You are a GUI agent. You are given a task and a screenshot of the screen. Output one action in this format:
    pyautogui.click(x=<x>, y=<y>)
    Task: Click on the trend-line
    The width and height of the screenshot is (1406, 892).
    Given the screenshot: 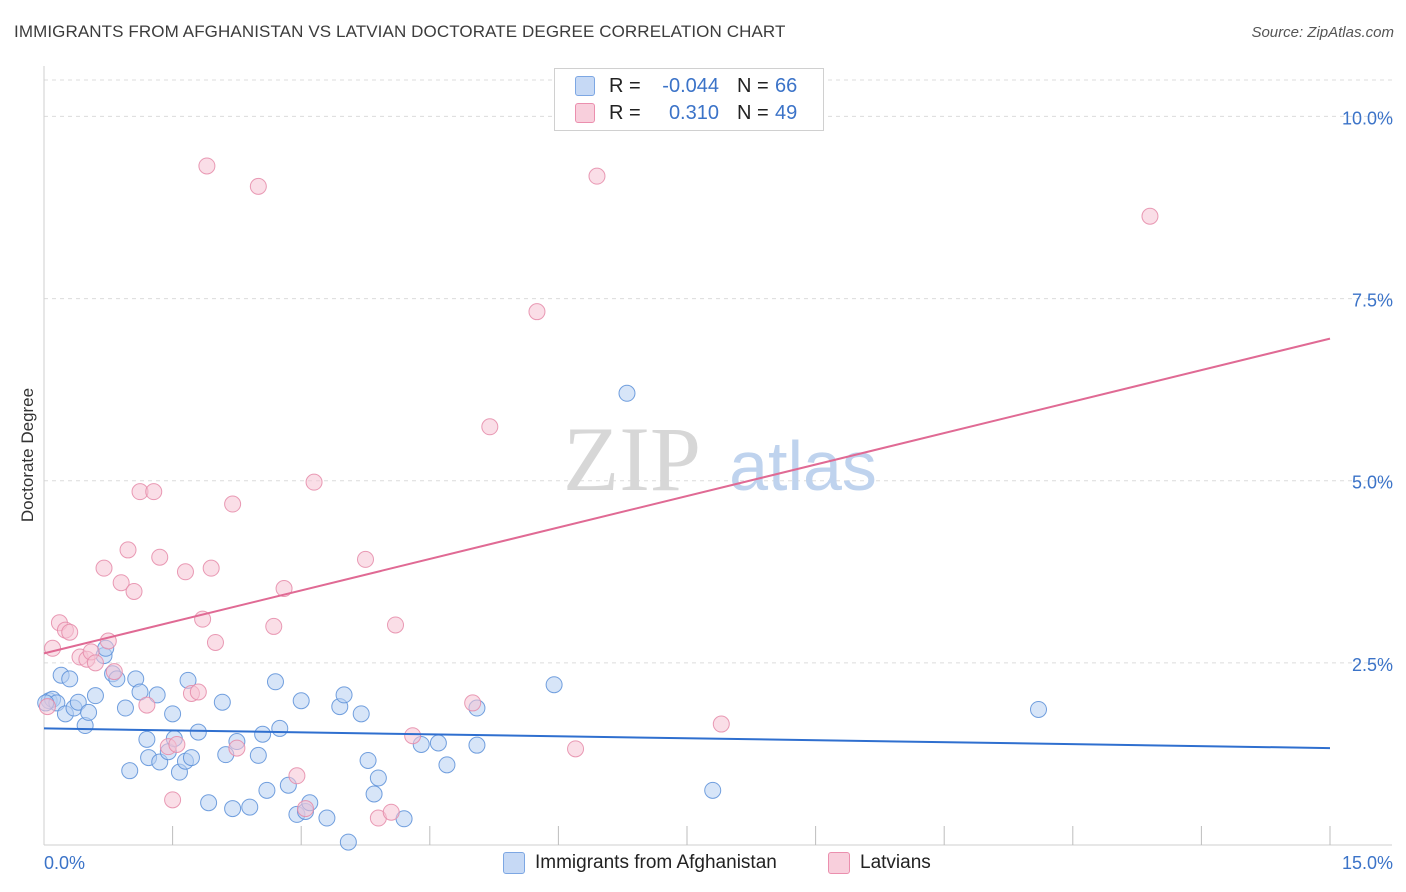 What is the action you would take?
    pyautogui.click(x=687, y=738)
    